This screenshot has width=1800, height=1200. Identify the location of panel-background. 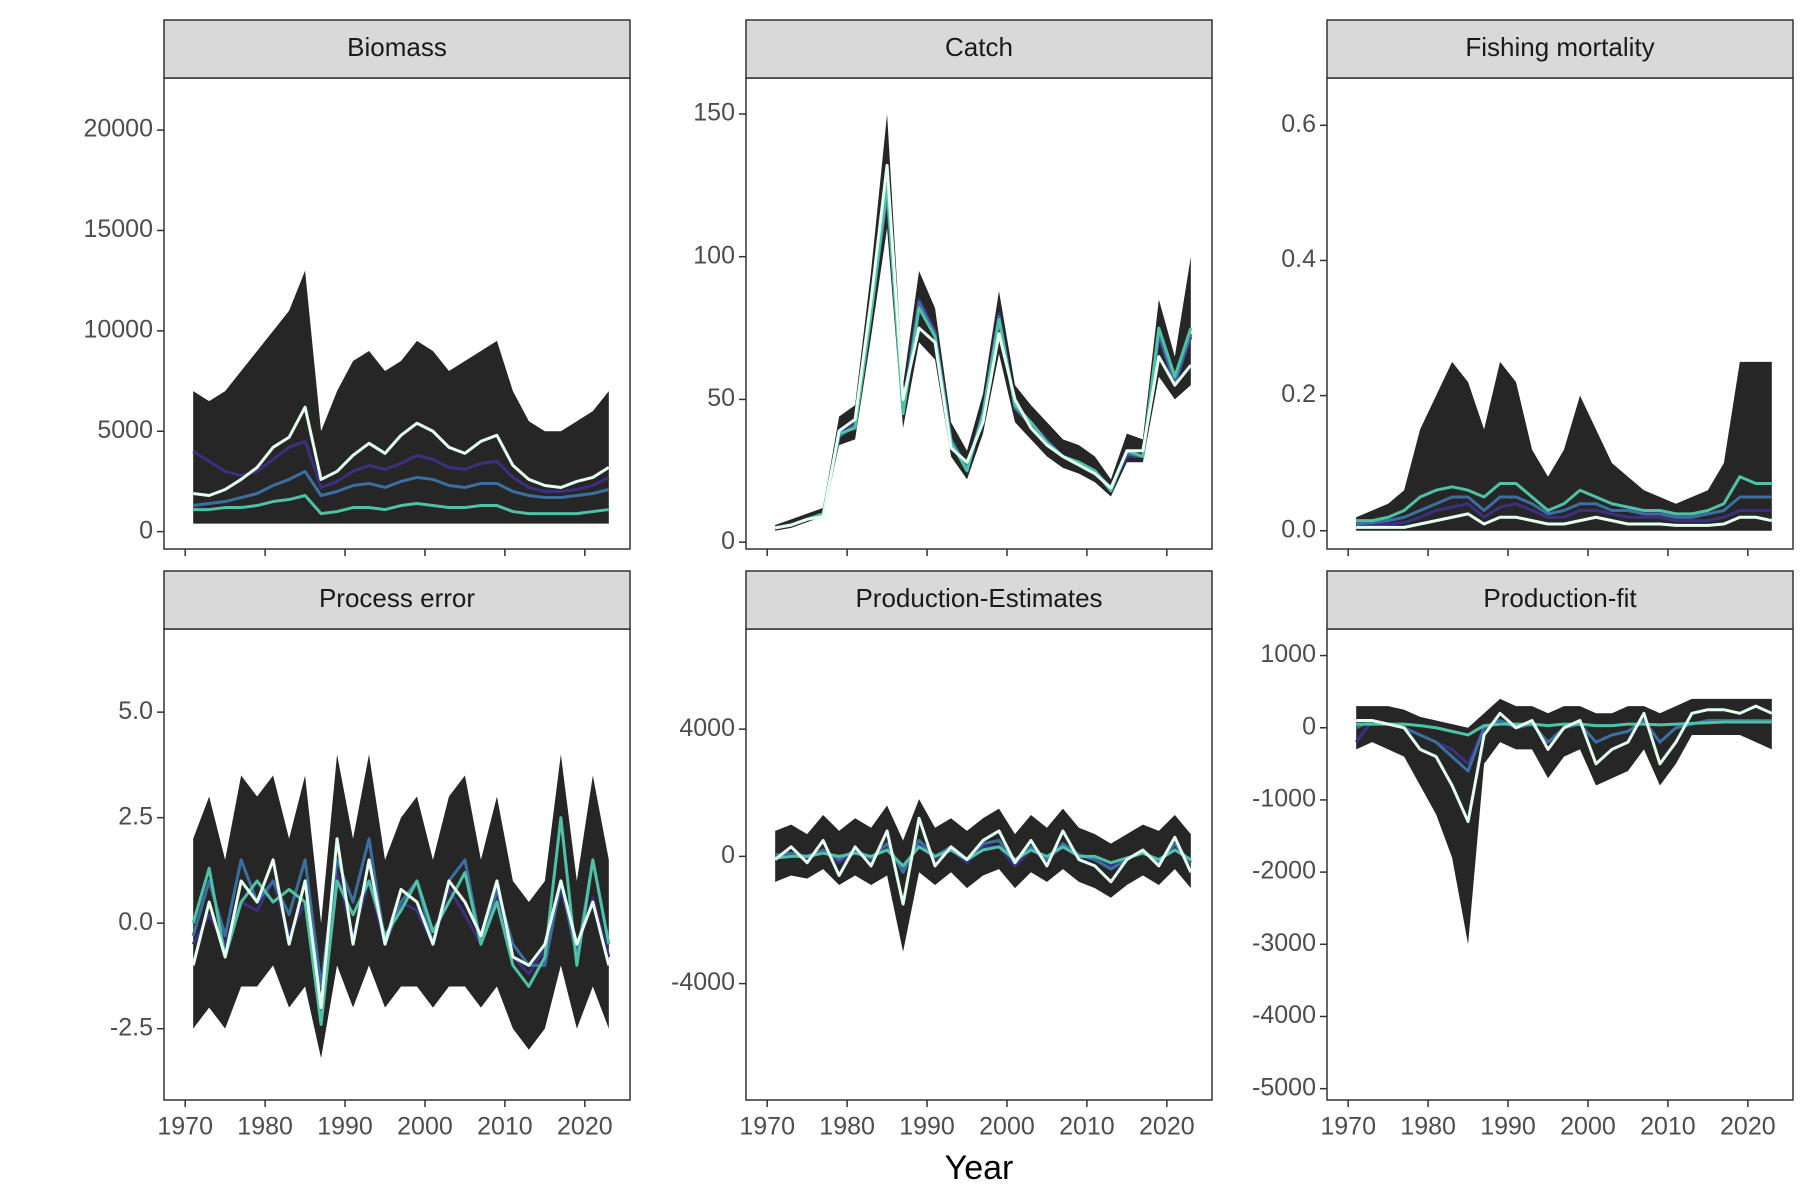
(979, 313).